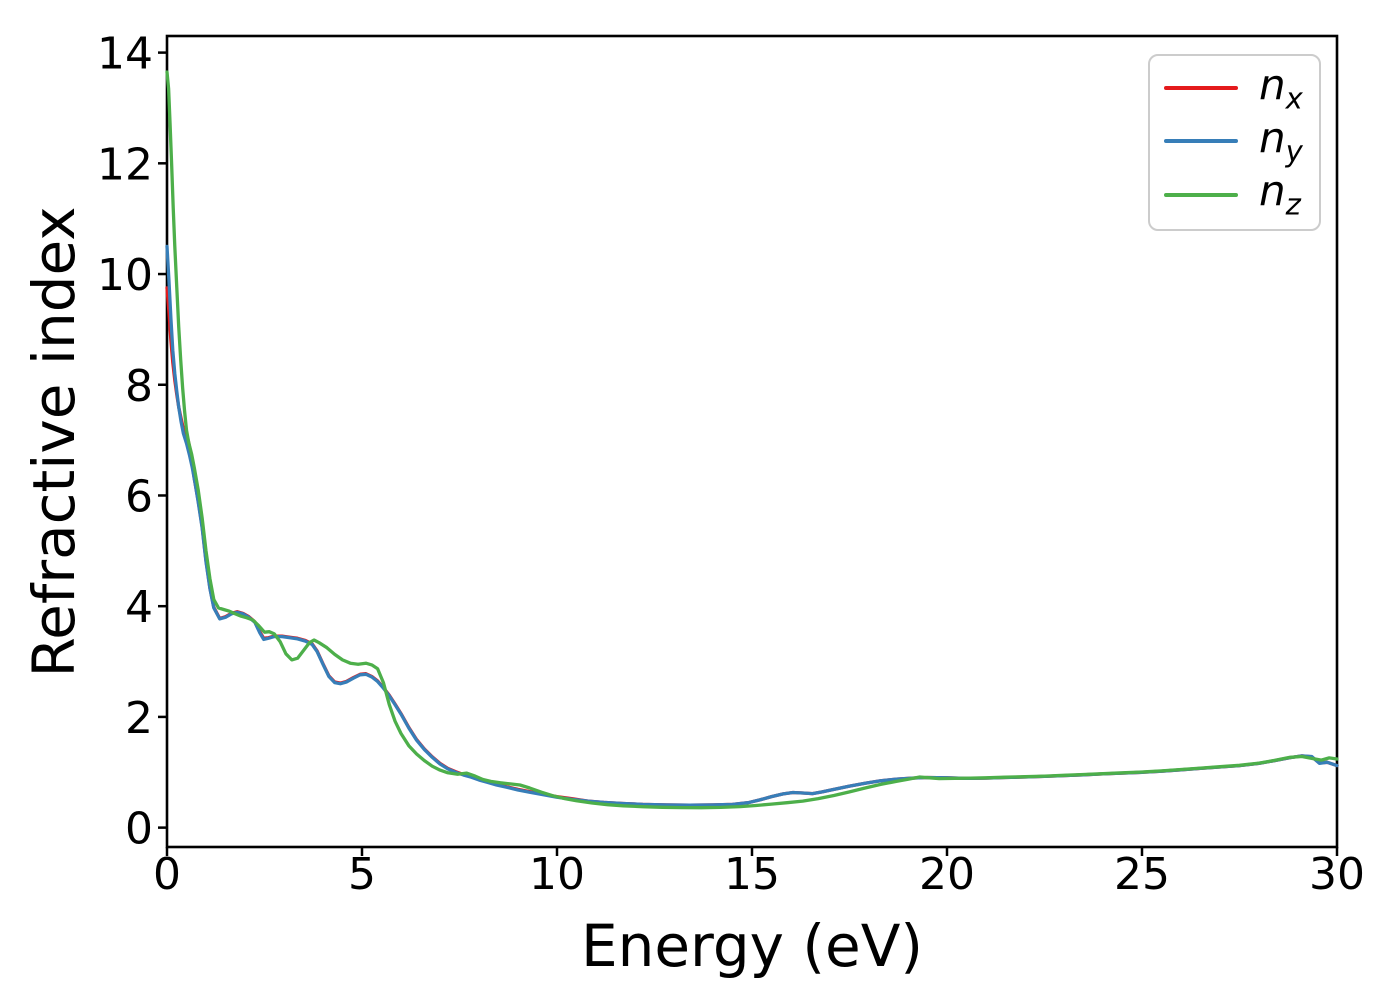  What do you see at coordinates (1241, 89) in the screenshot?
I see `legend-item-nx: nx` at bounding box center [1241, 89].